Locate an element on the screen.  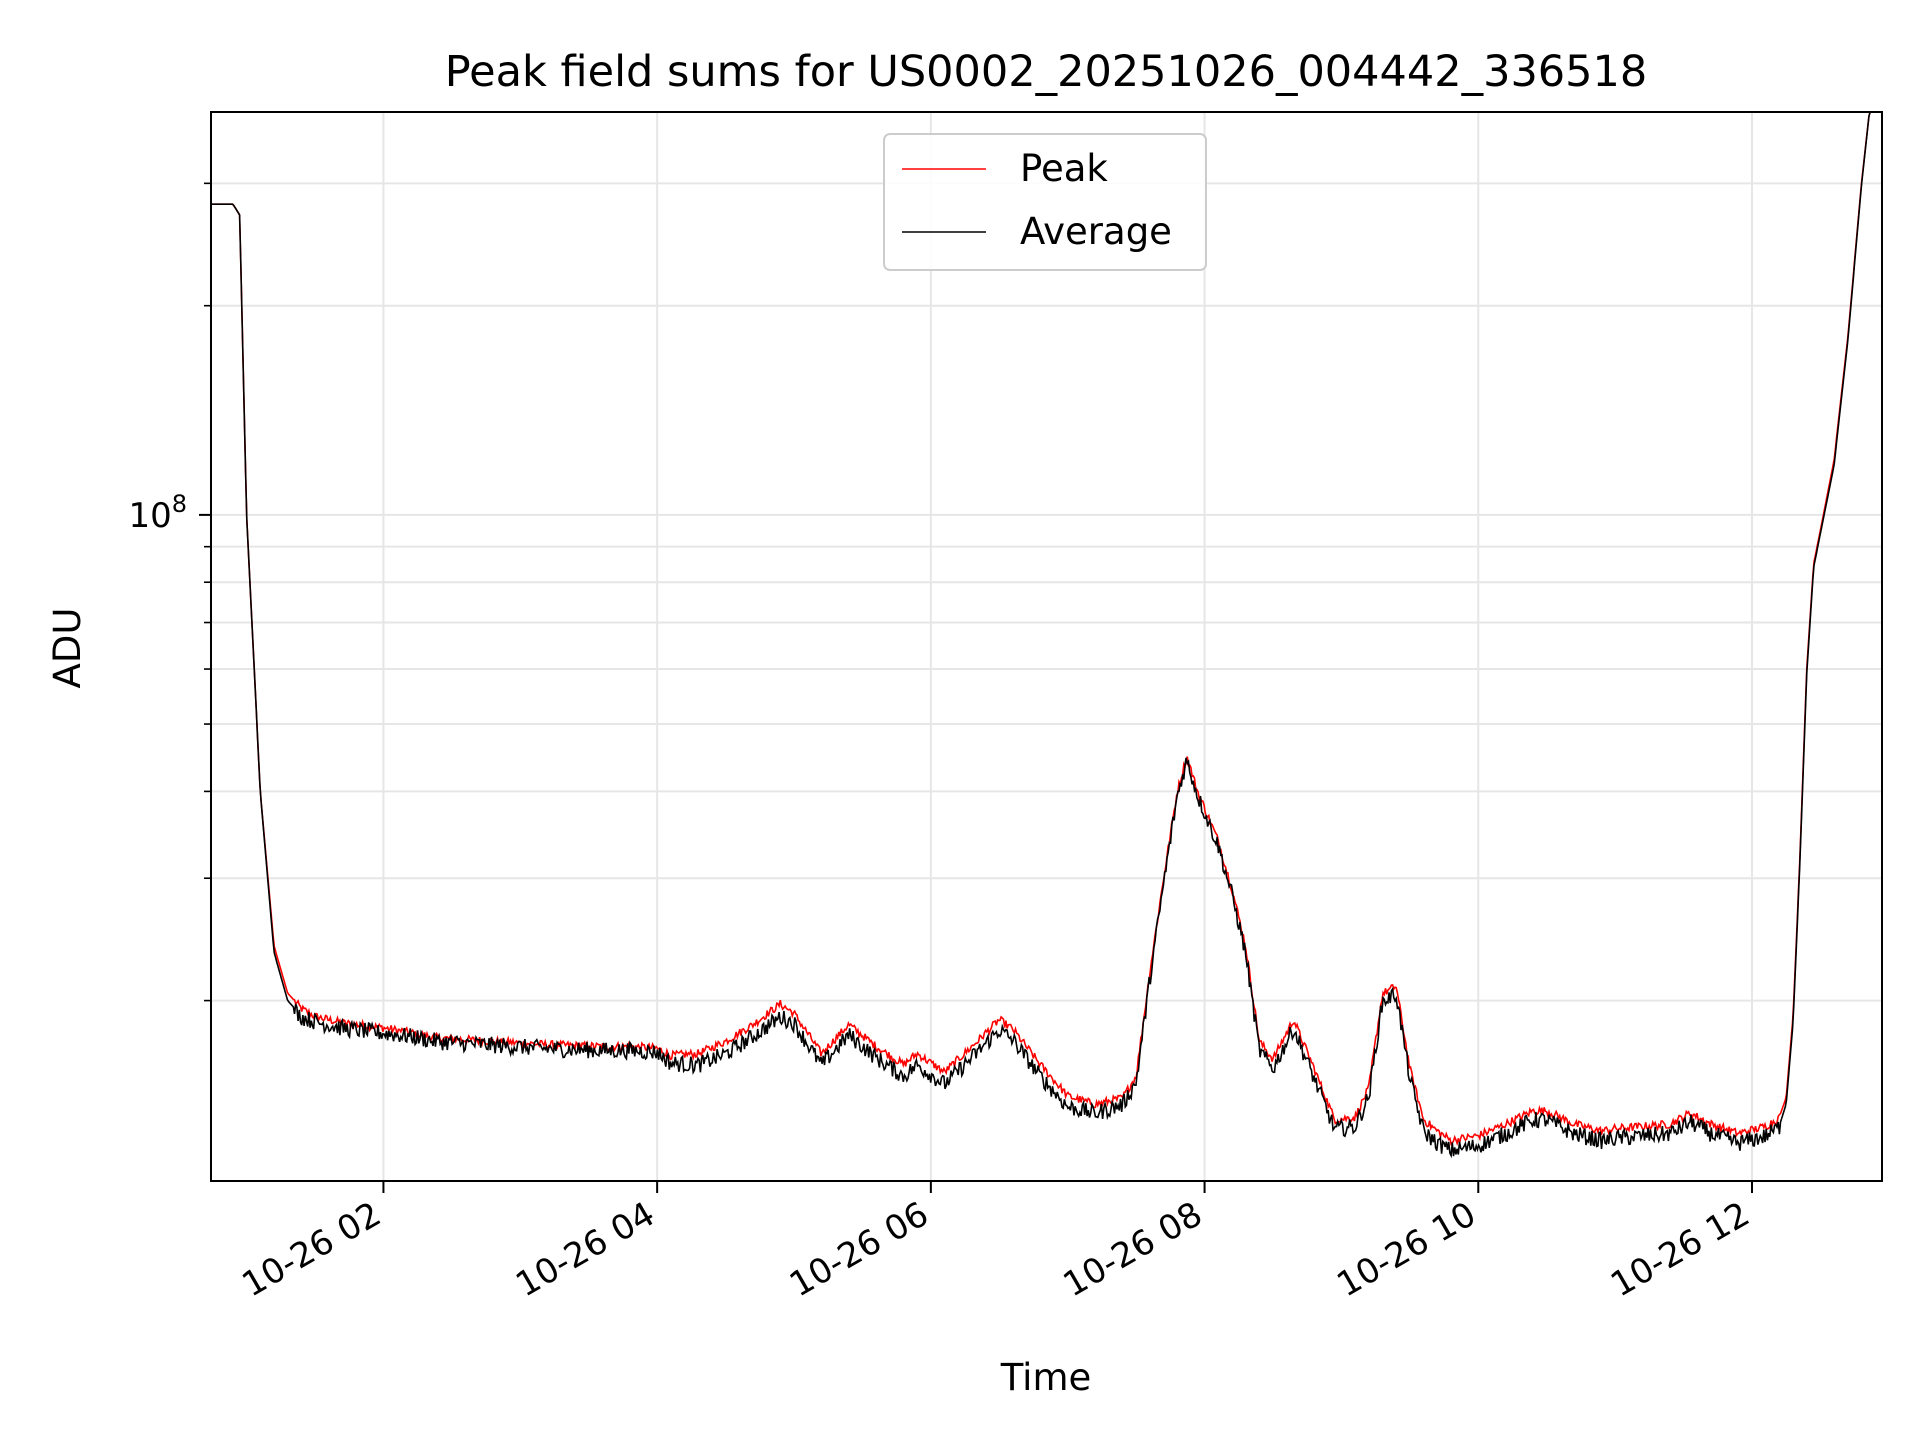
y-tick-label: 108 is located at coordinates (157, 513).